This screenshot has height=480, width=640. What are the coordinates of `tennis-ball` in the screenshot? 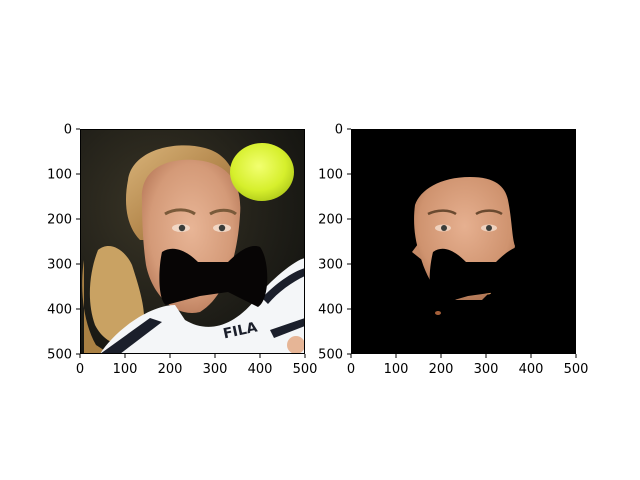 It's located at (262, 172).